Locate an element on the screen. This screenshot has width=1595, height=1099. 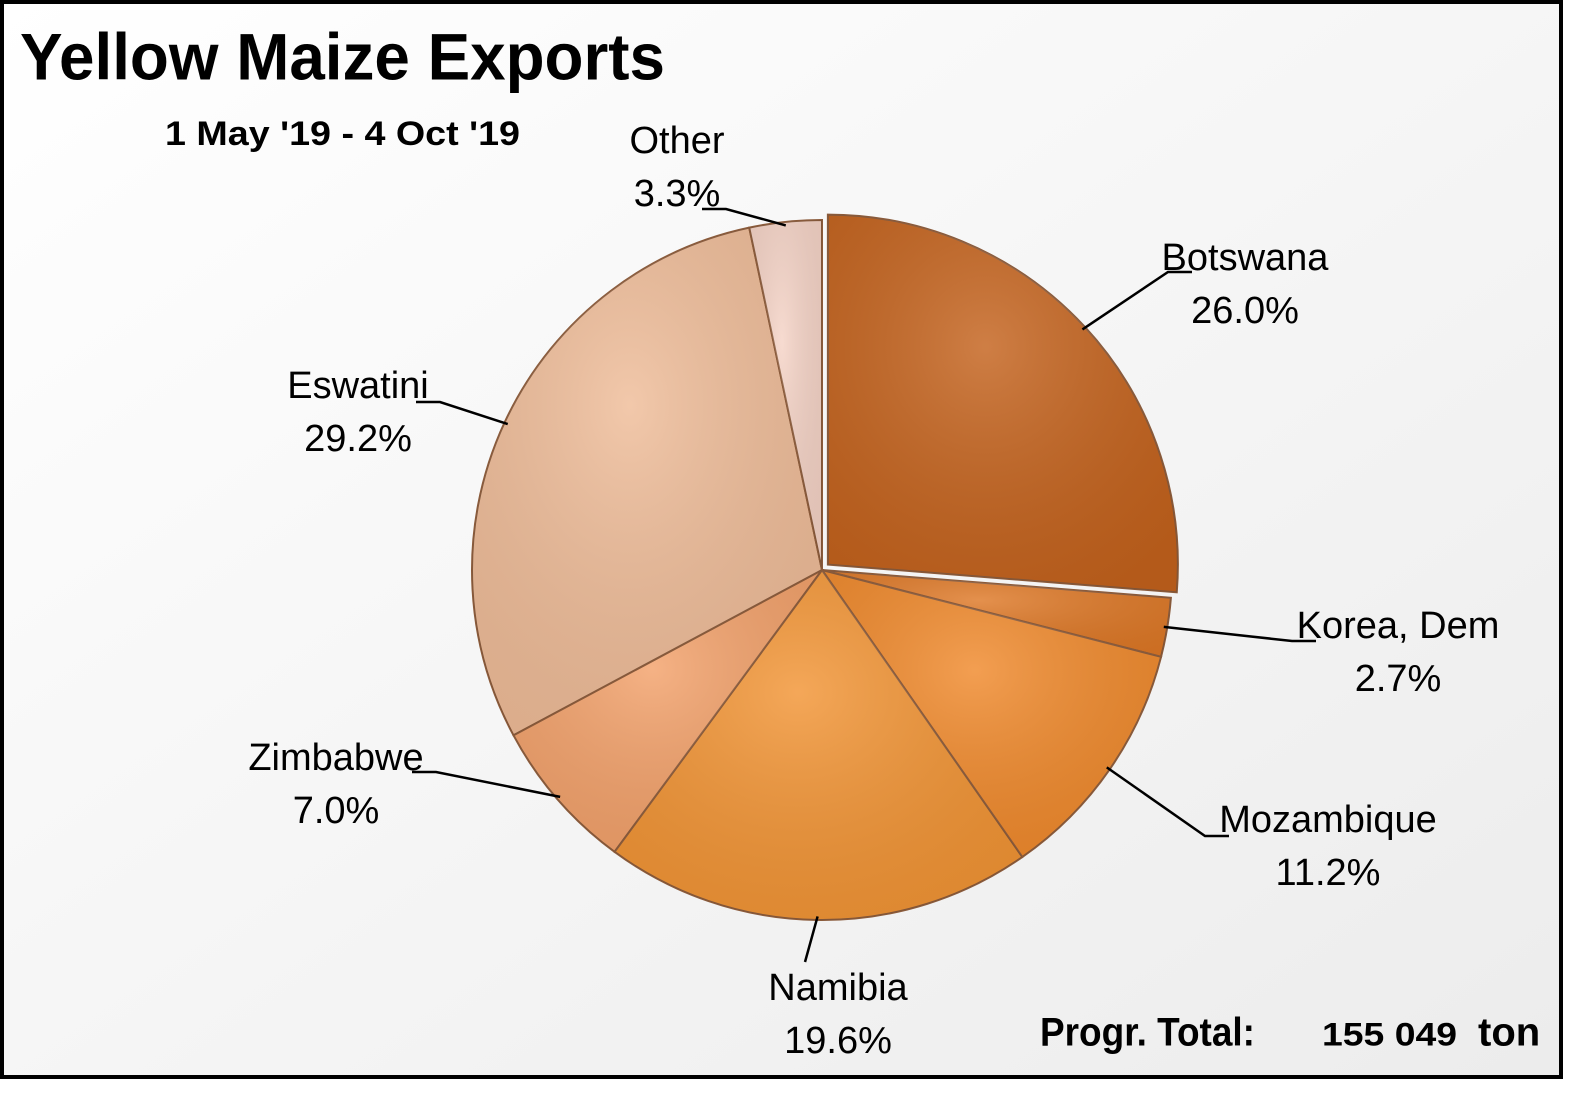
value-label: 26.0% is located at coordinates (1245, 311).